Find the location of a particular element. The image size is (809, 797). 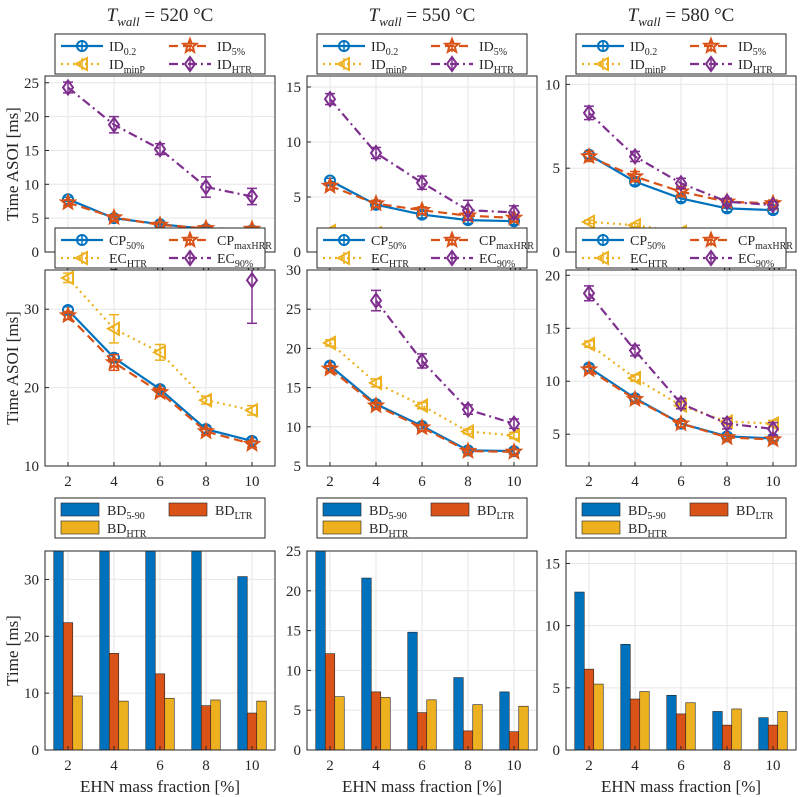

legend: ID0.2 ID5% IDminP IDHTR is located at coordinates (160, 54).